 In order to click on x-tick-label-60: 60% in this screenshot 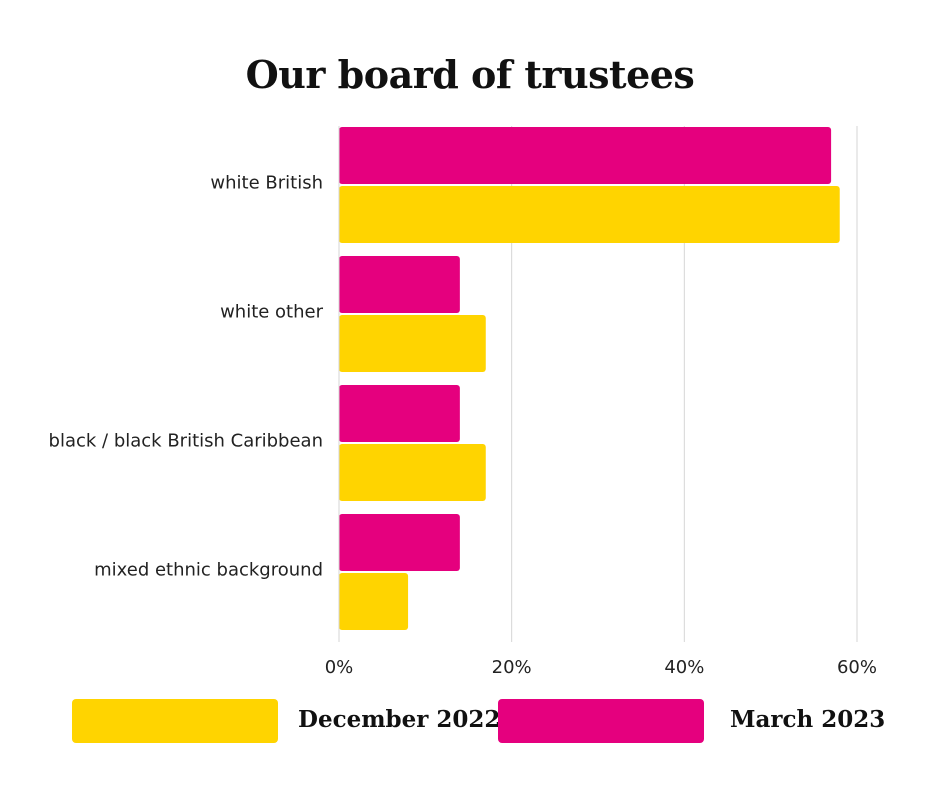, I will do `click(857, 667)`.